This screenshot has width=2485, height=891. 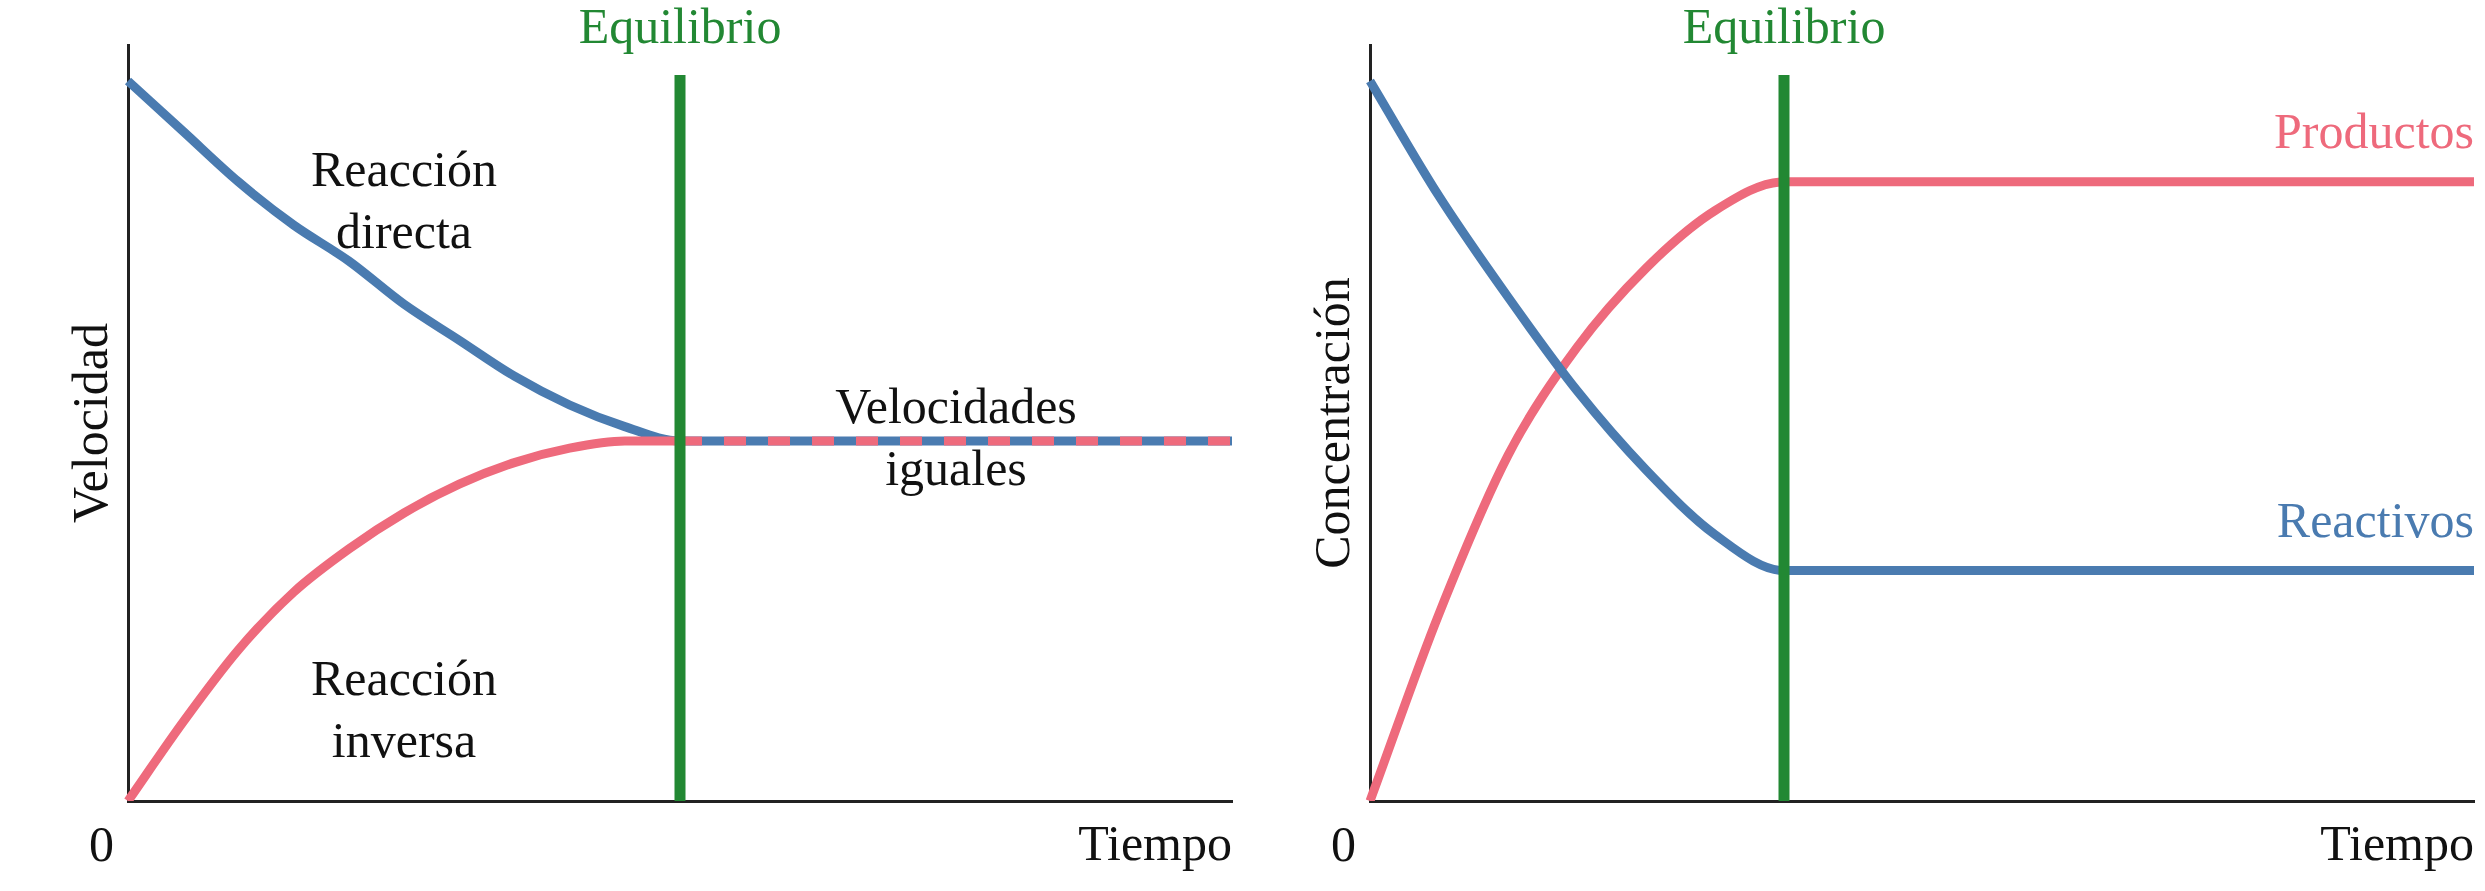 I want to click on y-axis-title: Velocidad, so click(x=90, y=423).